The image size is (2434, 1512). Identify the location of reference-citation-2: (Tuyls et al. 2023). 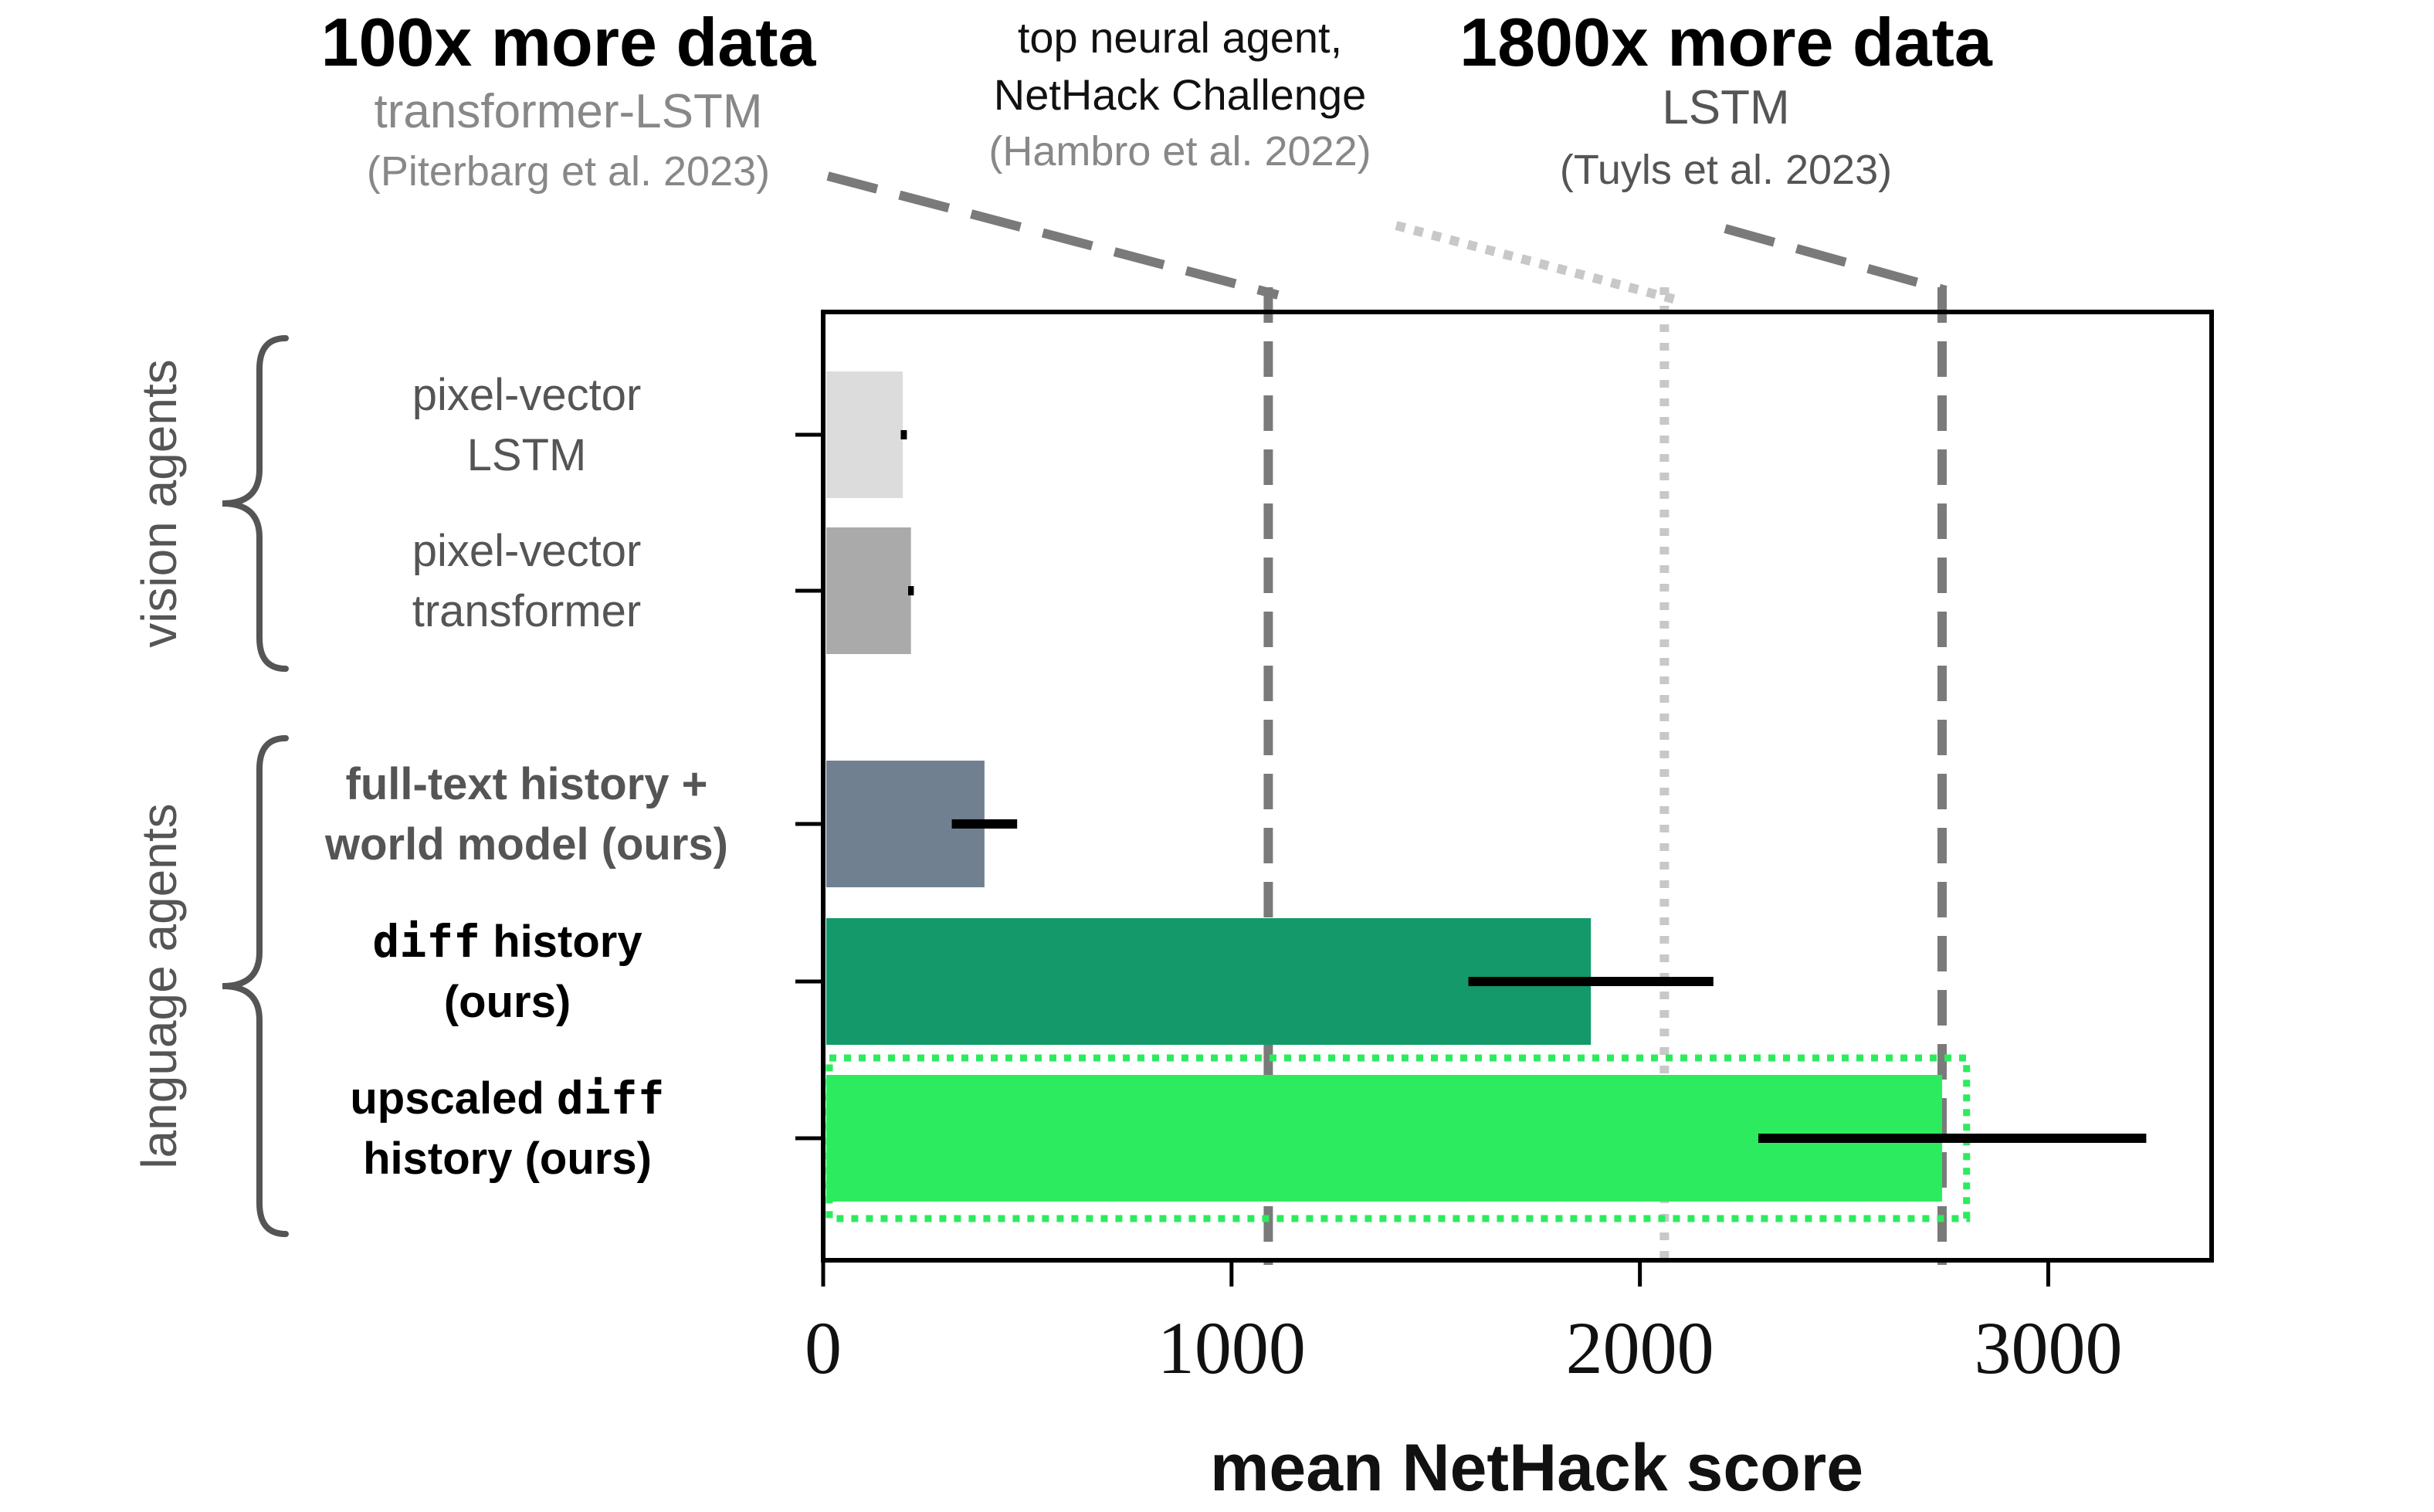
(1726, 170).